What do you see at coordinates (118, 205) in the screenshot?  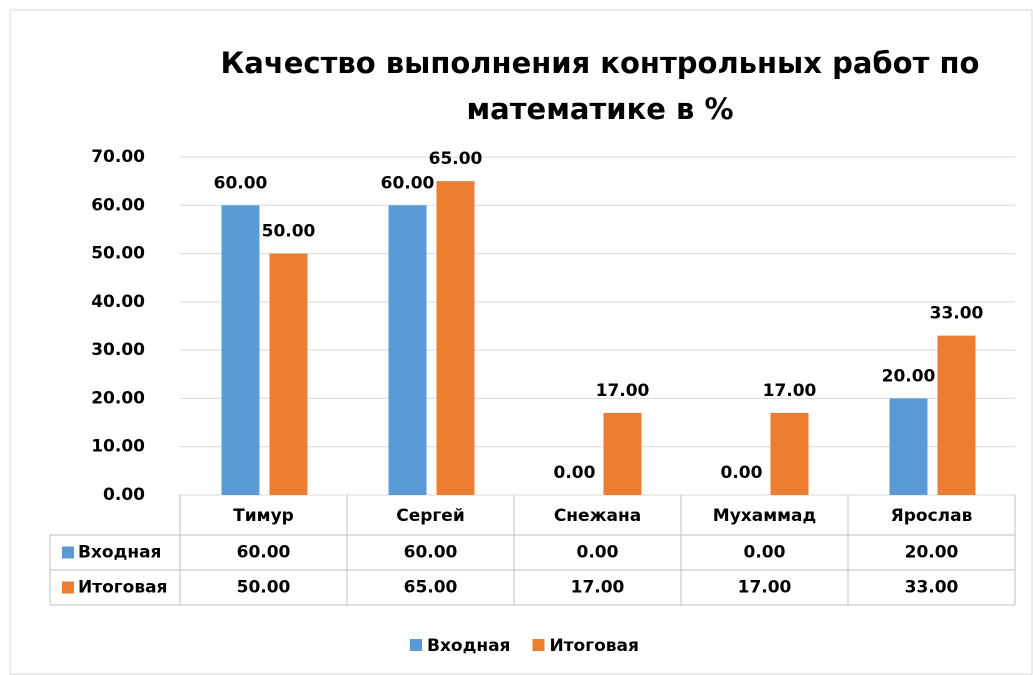 I see `y-tick-label: 60.00` at bounding box center [118, 205].